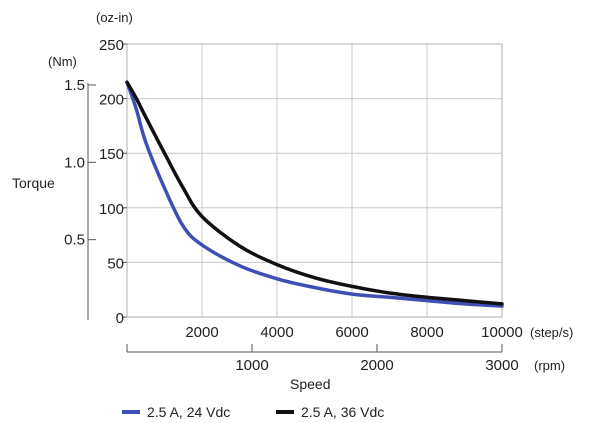 This screenshot has width=597, height=423. What do you see at coordinates (74, 85) in the screenshot?
I see `y2-tick-label-1.5: 1.5` at bounding box center [74, 85].